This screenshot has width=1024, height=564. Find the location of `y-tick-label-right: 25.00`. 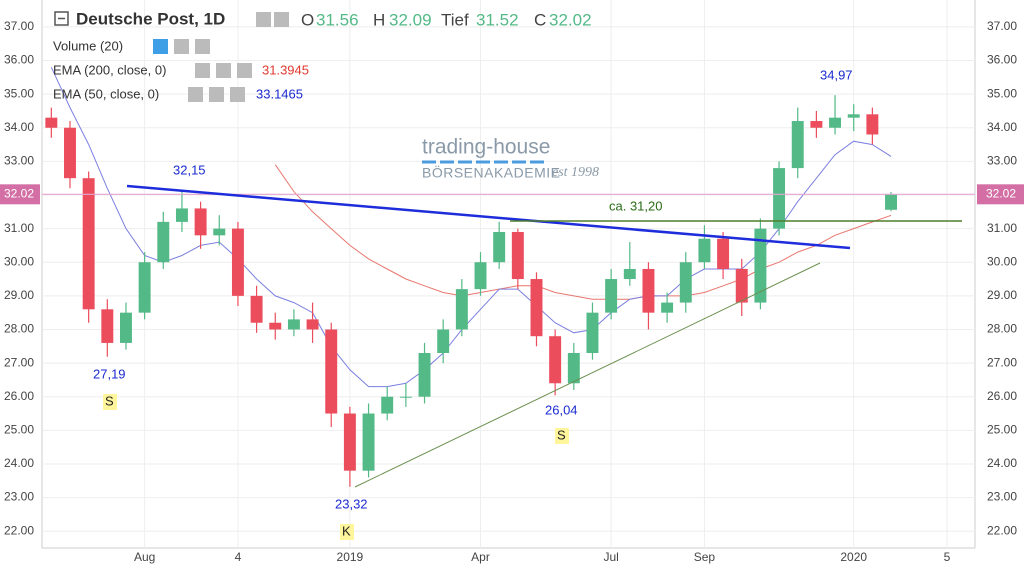

y-tick-label-right: 25.00 is located at coordinates (1002, 430).